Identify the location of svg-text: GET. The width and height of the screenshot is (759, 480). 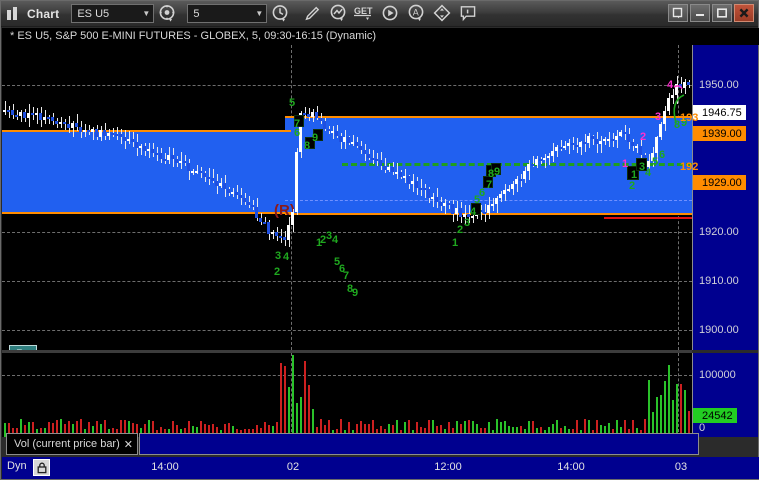
(363, 11).